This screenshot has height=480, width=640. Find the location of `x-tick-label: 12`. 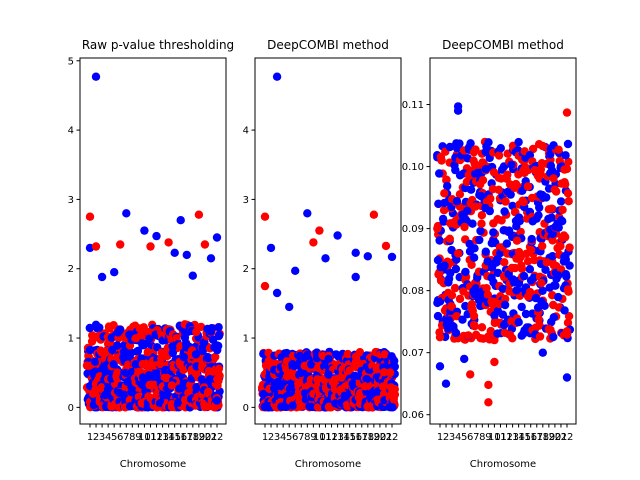

x-tick-label: 12 is located at coordinates (156, 437).